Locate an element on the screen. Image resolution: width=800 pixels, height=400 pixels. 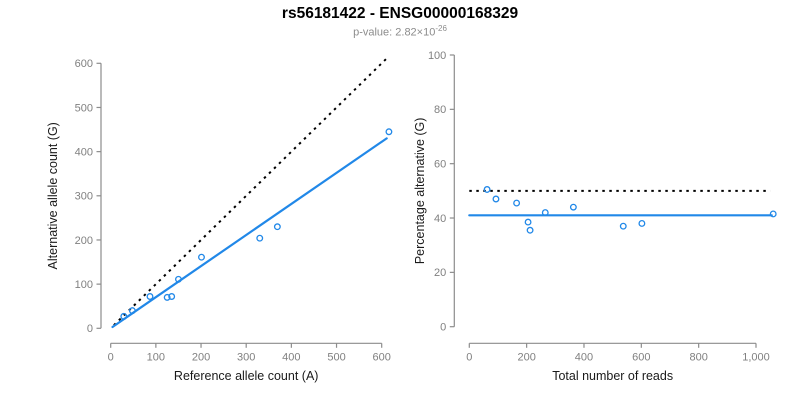
x-axis-title: Reference allele count (A) is located at coordinates (246, 376).